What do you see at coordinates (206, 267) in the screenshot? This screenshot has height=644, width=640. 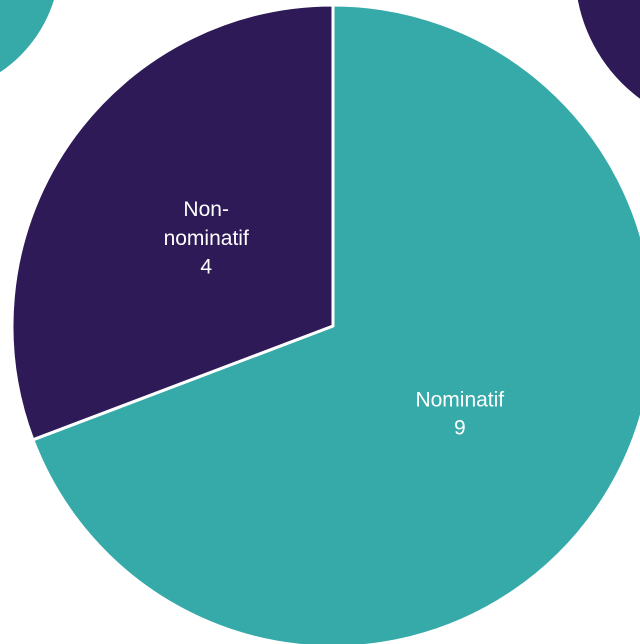 I see `slice-label: 4` at bounding box center [206, 267].